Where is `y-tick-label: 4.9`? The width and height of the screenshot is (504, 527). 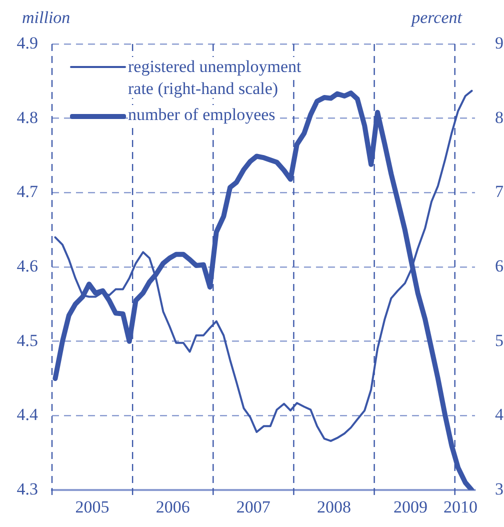 y-tick-label: 4.9 is located at coordinates (27, 42).